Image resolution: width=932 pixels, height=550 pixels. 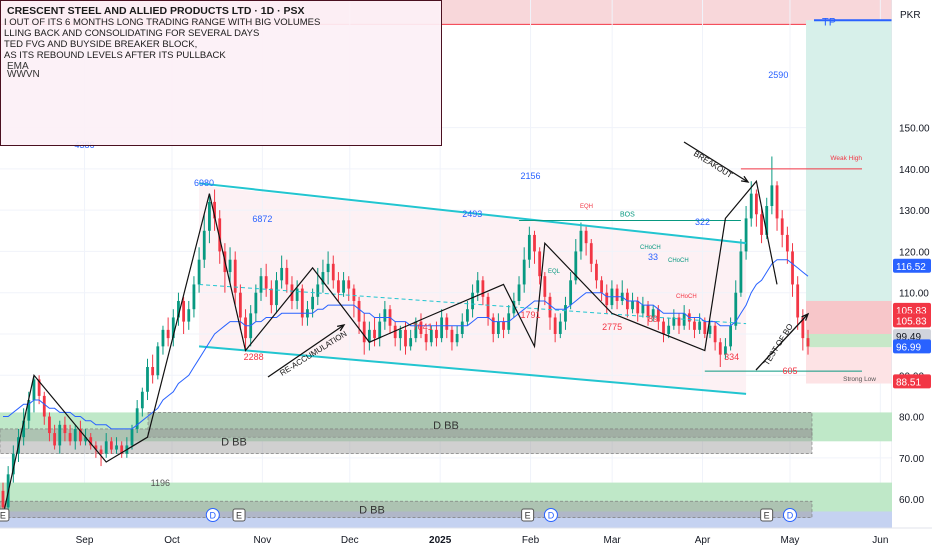 What do you see at coordinates (778, 75) in the screenshot?
I see `volume-label: 2590` at bounding box center [778, 75].